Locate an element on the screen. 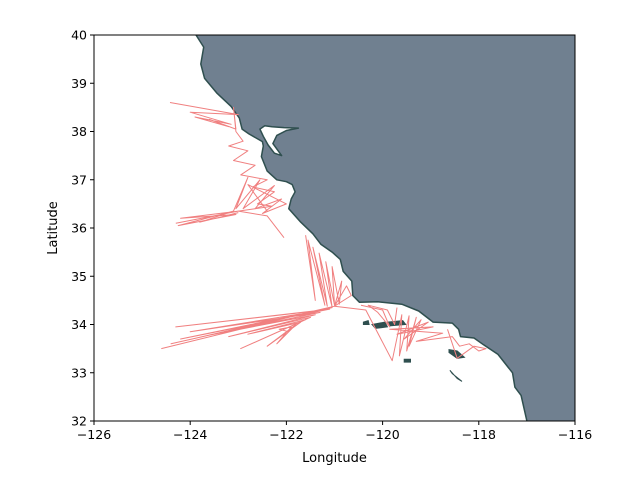 This screenshot has height=480, width=640. y-tick-label: 39 is located at coordinates (79, 83).